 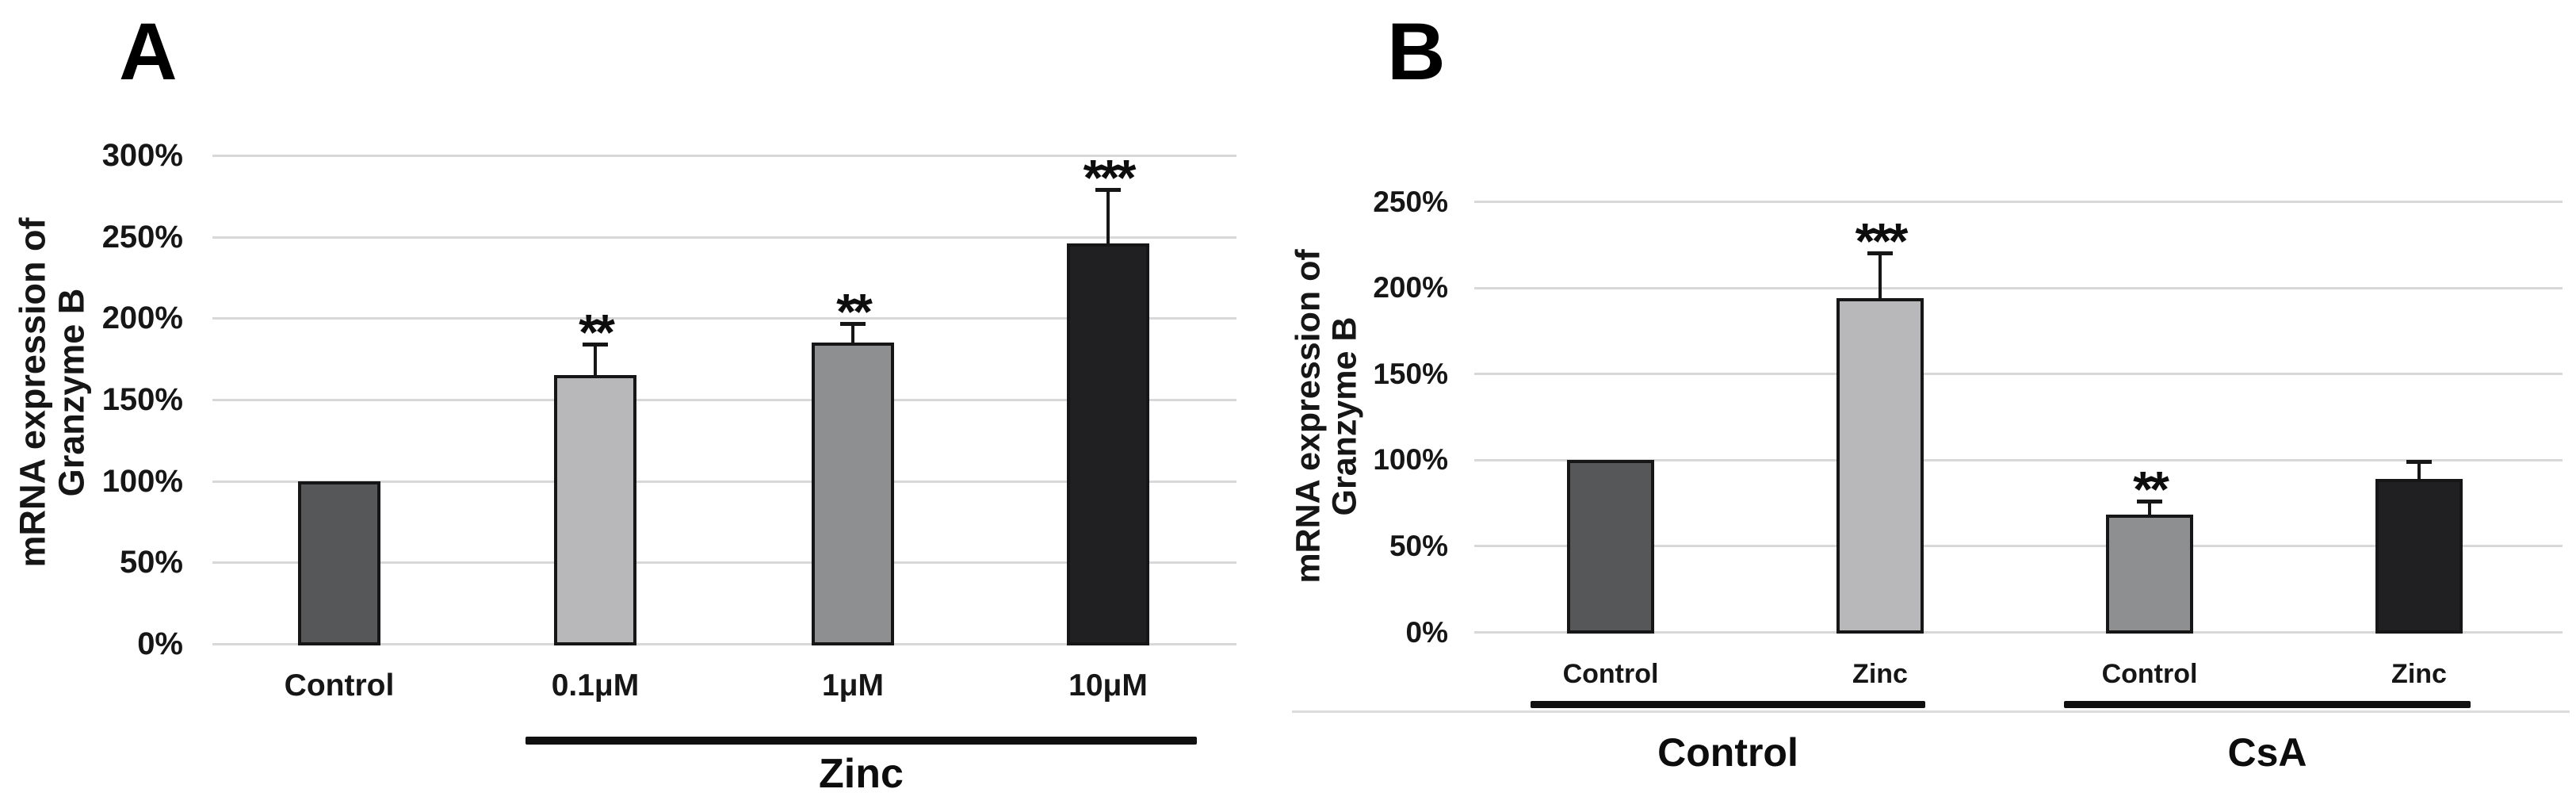 What do you see at coordinates (853, 685) in the screenshot?
I see `x-axis-tick-label: 1μM` at bounding box center [853, 685].